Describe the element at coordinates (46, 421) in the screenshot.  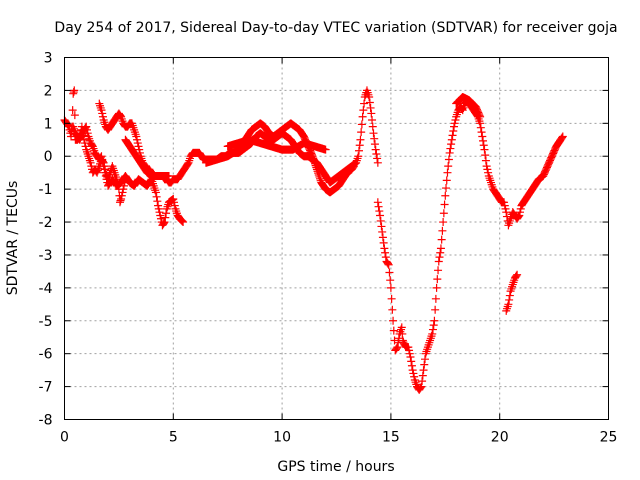
I see `y-tick-label: -8` at that location.